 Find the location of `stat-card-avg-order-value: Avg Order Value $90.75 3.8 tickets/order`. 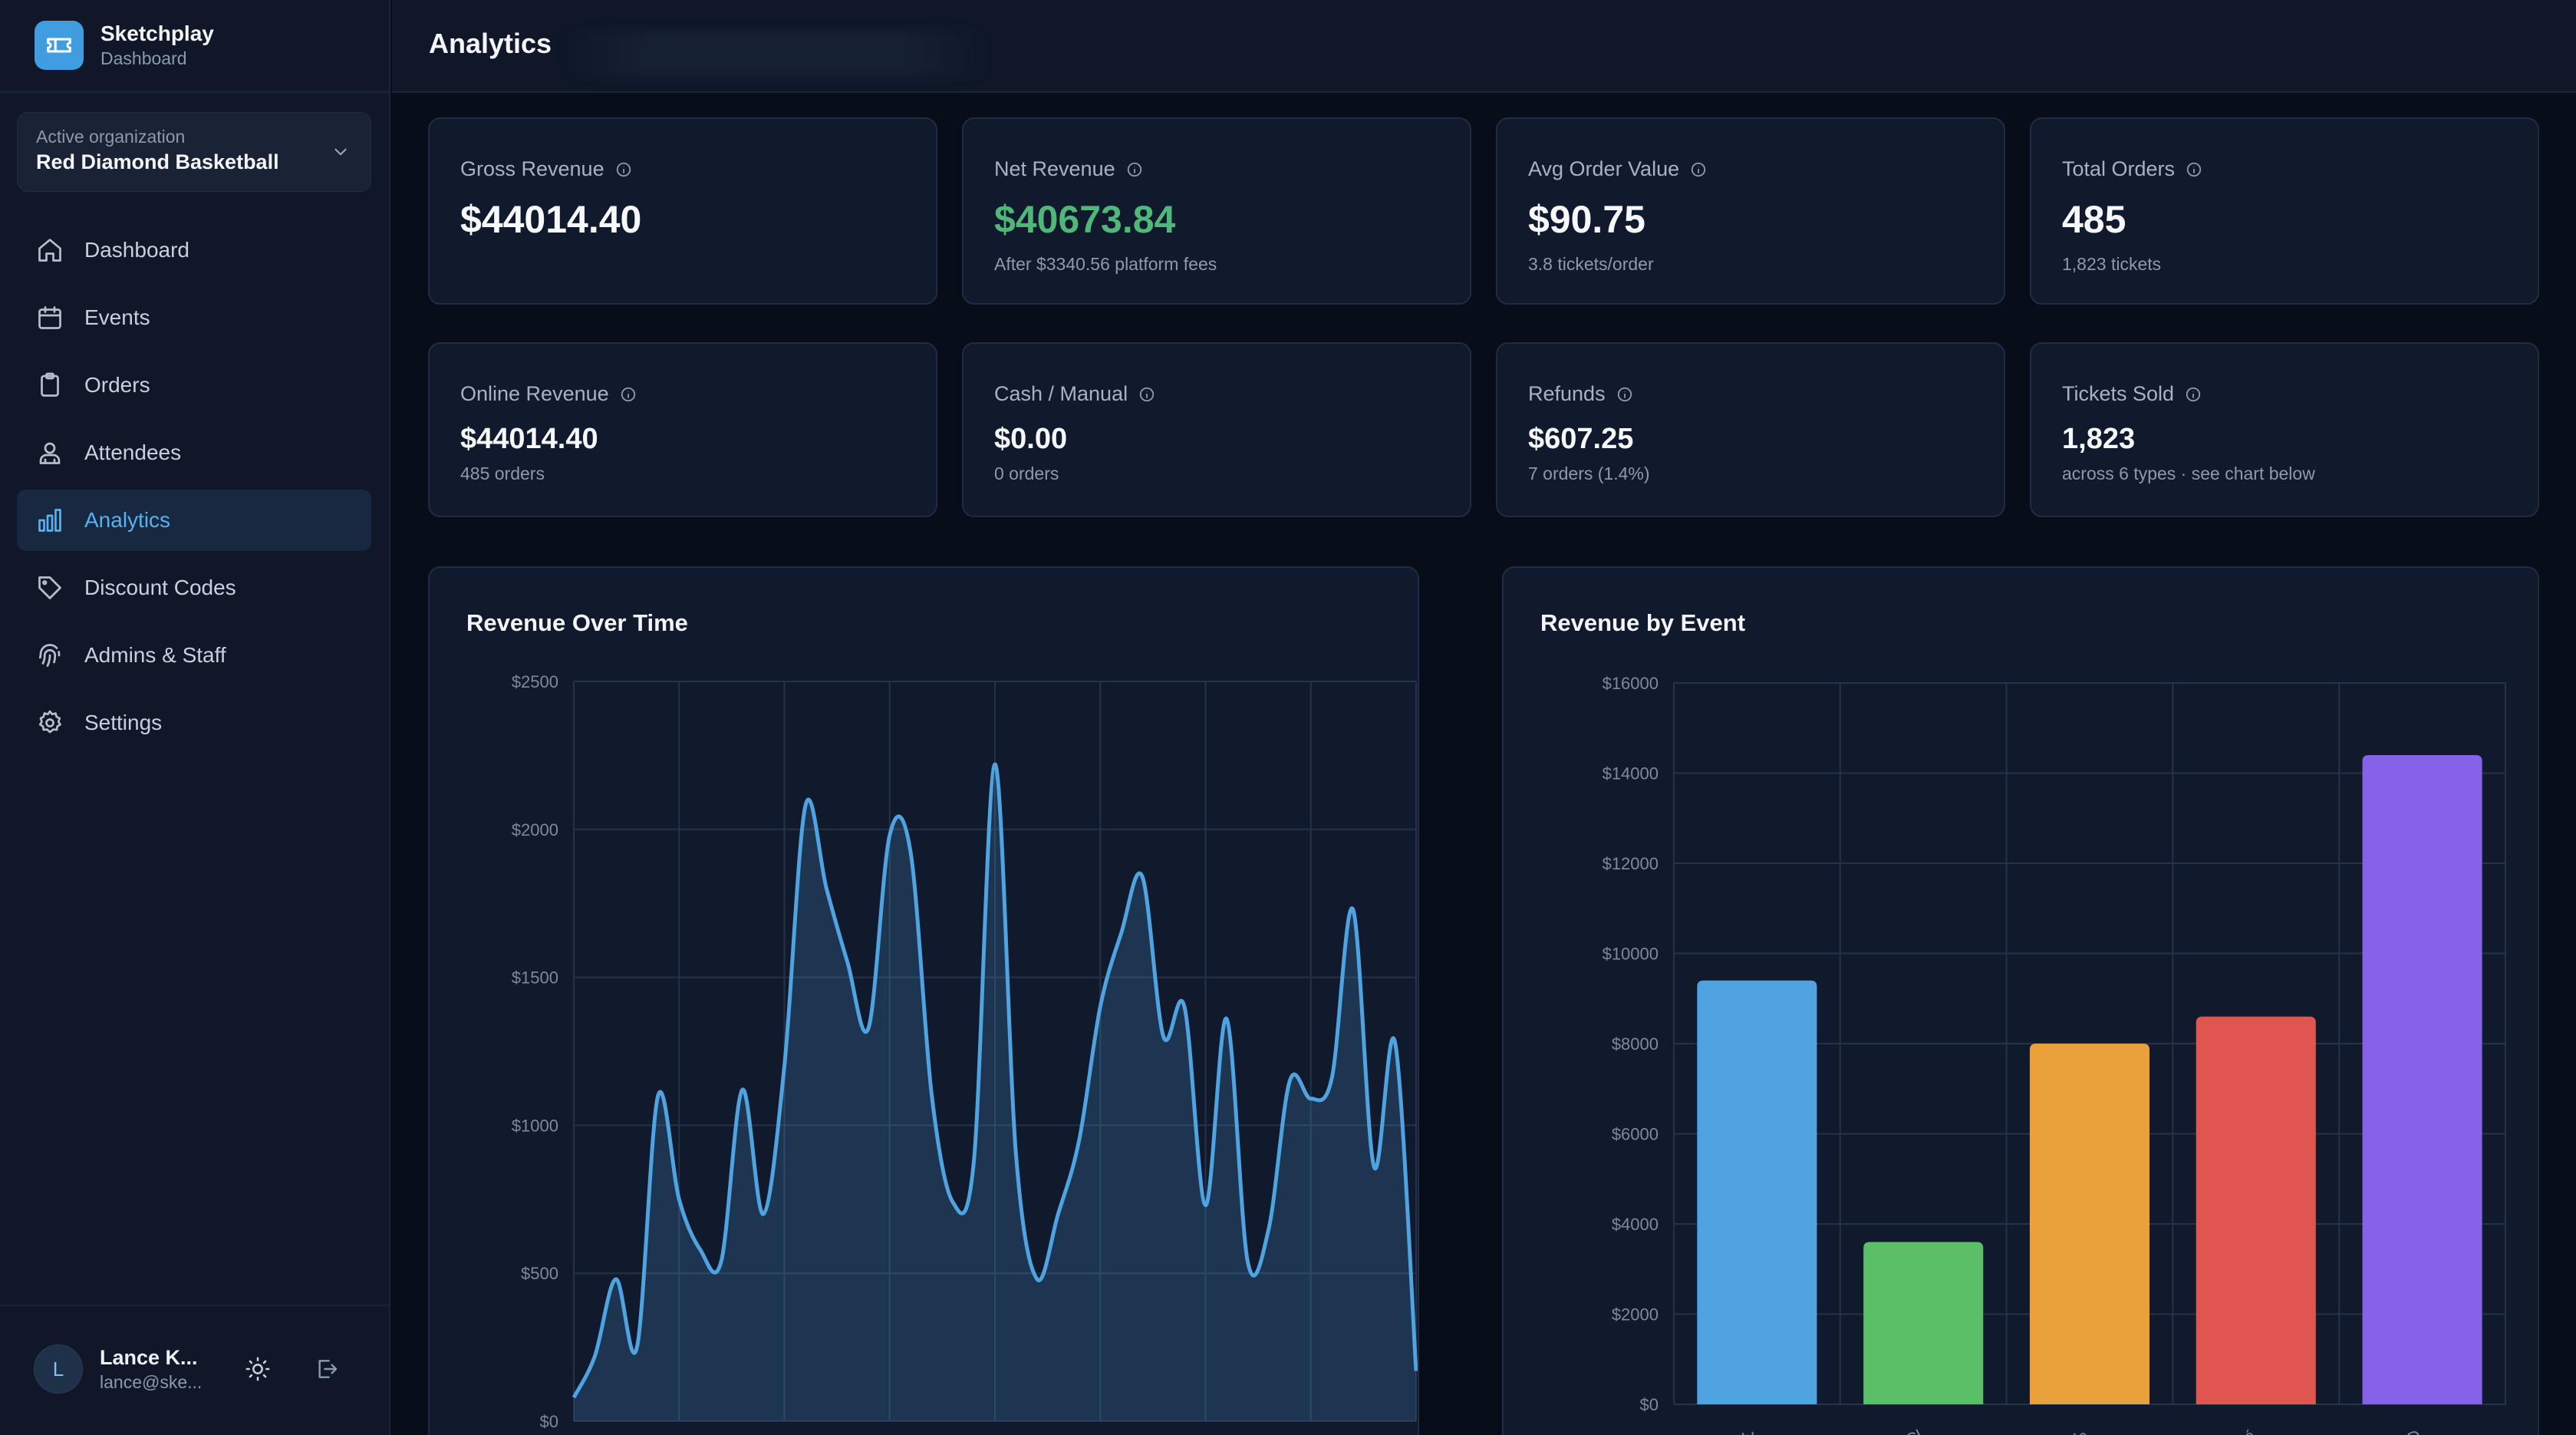

stat-card-avg-order-value: Avg Order Value $90.75 3.8 tickets/order is located at coordinates (1750, 211).